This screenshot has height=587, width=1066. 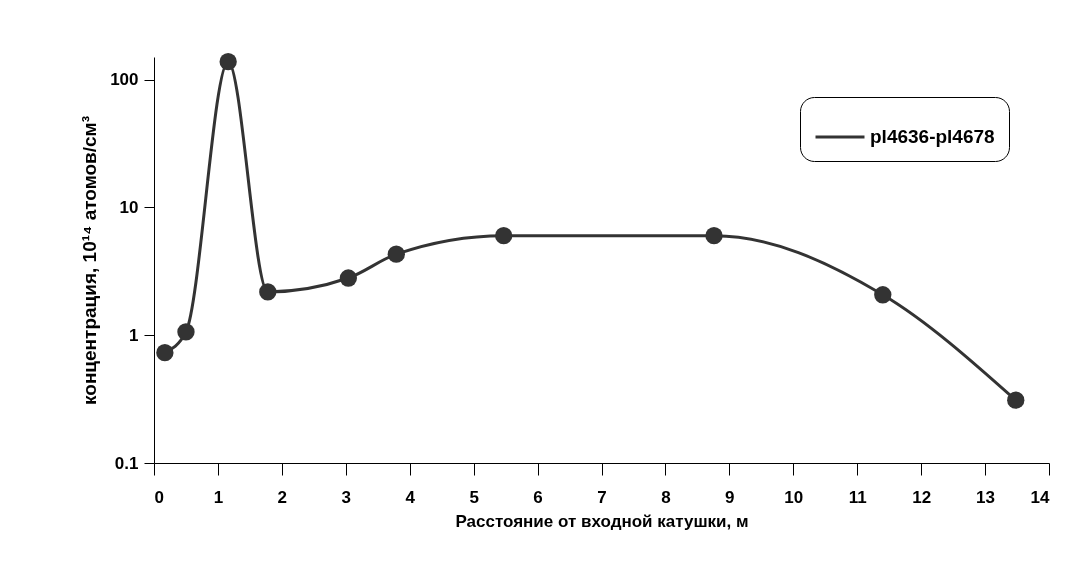 What do you see at coordinates (794, 497) in the screenshot?
I see `x-tick-label: 10` at bounding box center [794, 497].